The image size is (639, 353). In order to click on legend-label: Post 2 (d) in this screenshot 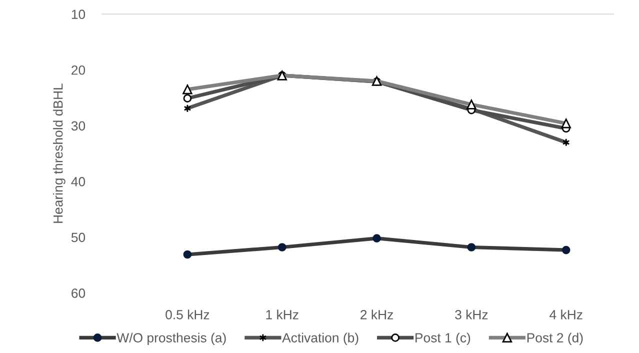, I will do `click(555, 339)`.